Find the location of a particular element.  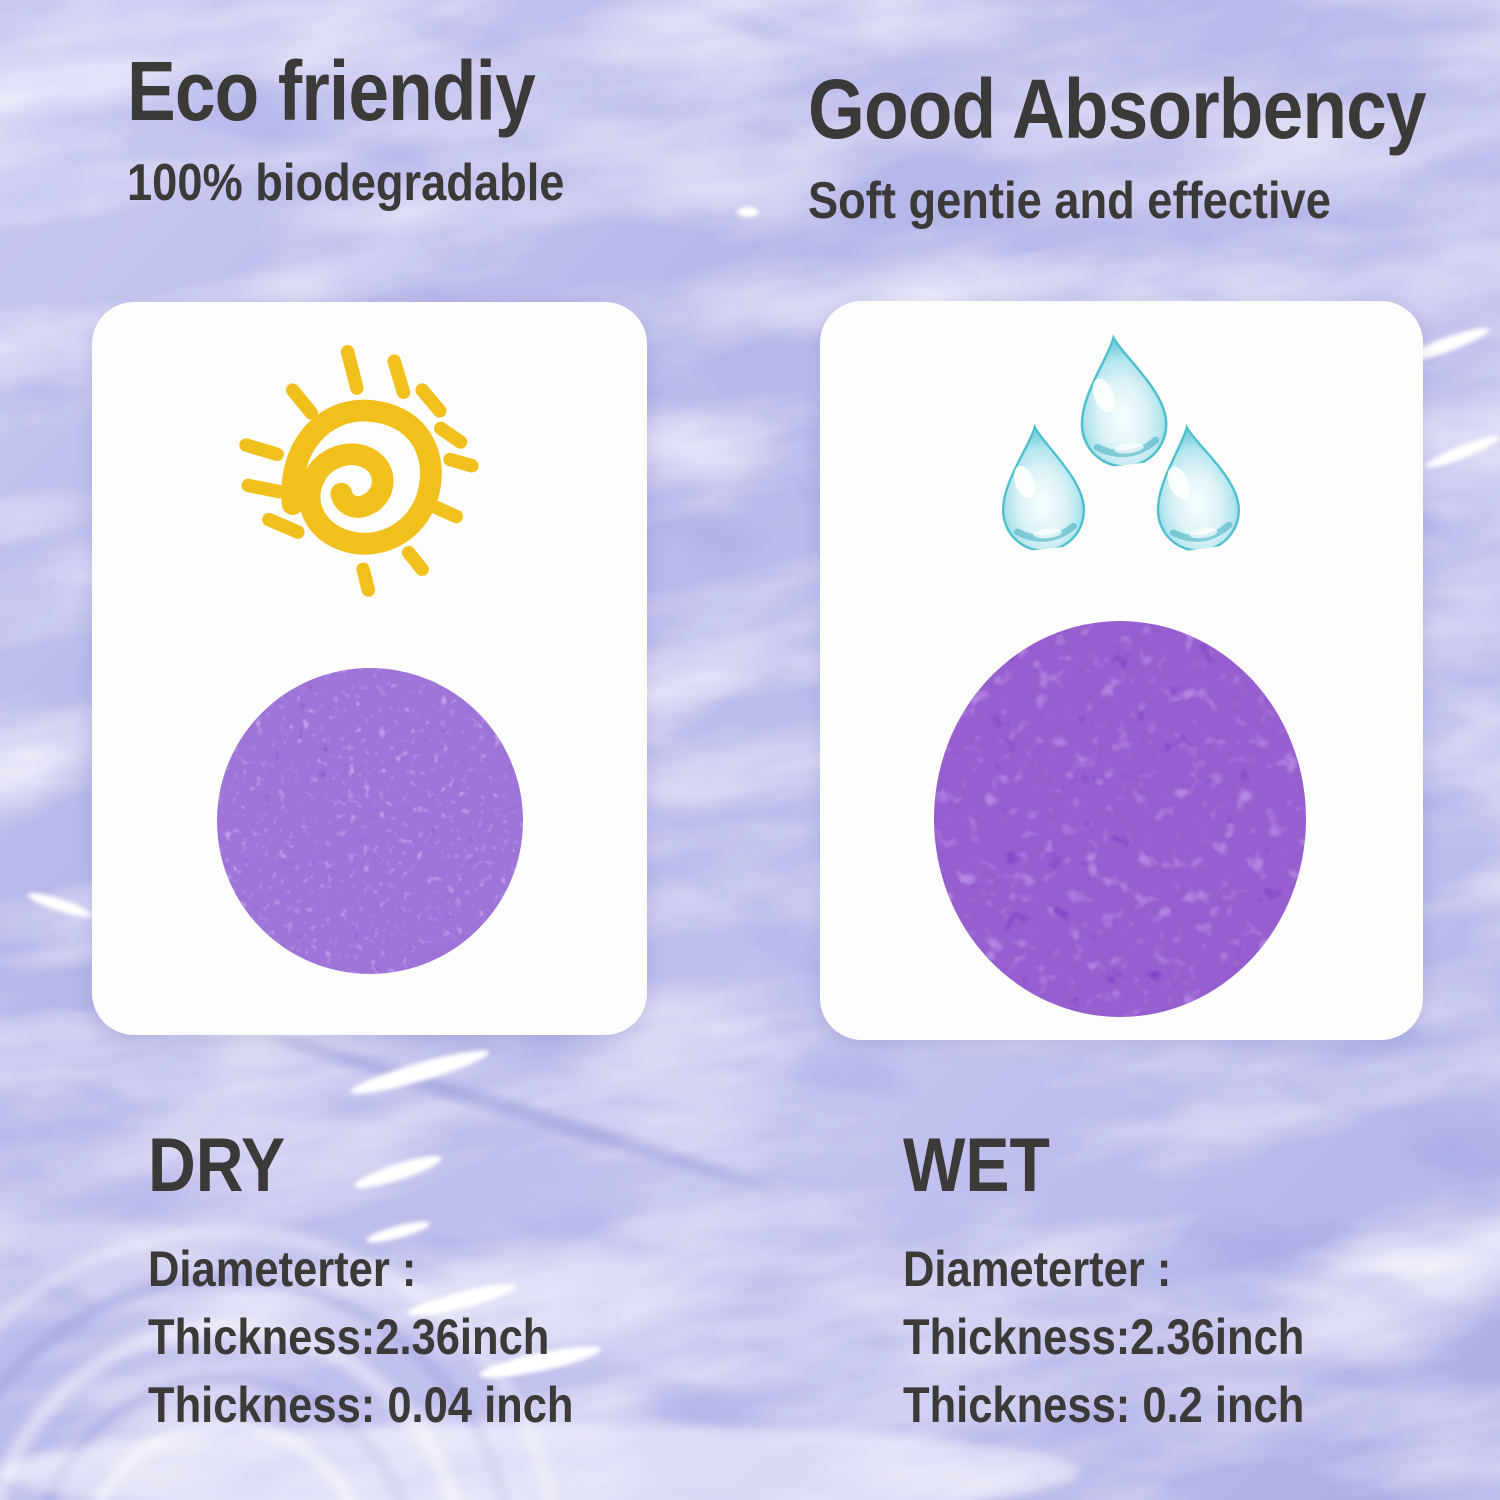

wet-thickness-line-2: Thickness: 0.2 inch is located at coordinates (1104, 1405).